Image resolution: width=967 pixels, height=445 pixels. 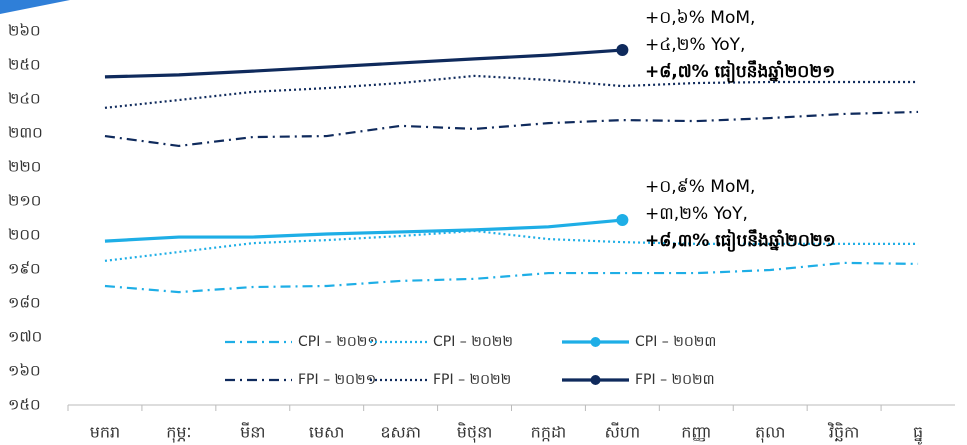 I want to click on legend-label: FPI – ២០២១, so click(x=337, y=380).